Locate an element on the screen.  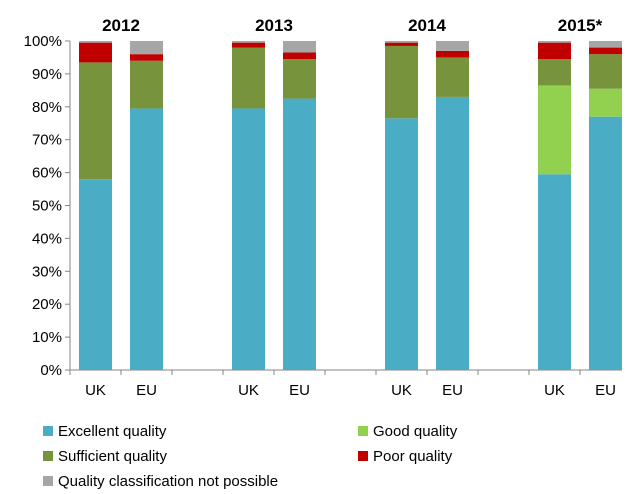
y-tick-label: 30% is located at coordinates (47, 271).